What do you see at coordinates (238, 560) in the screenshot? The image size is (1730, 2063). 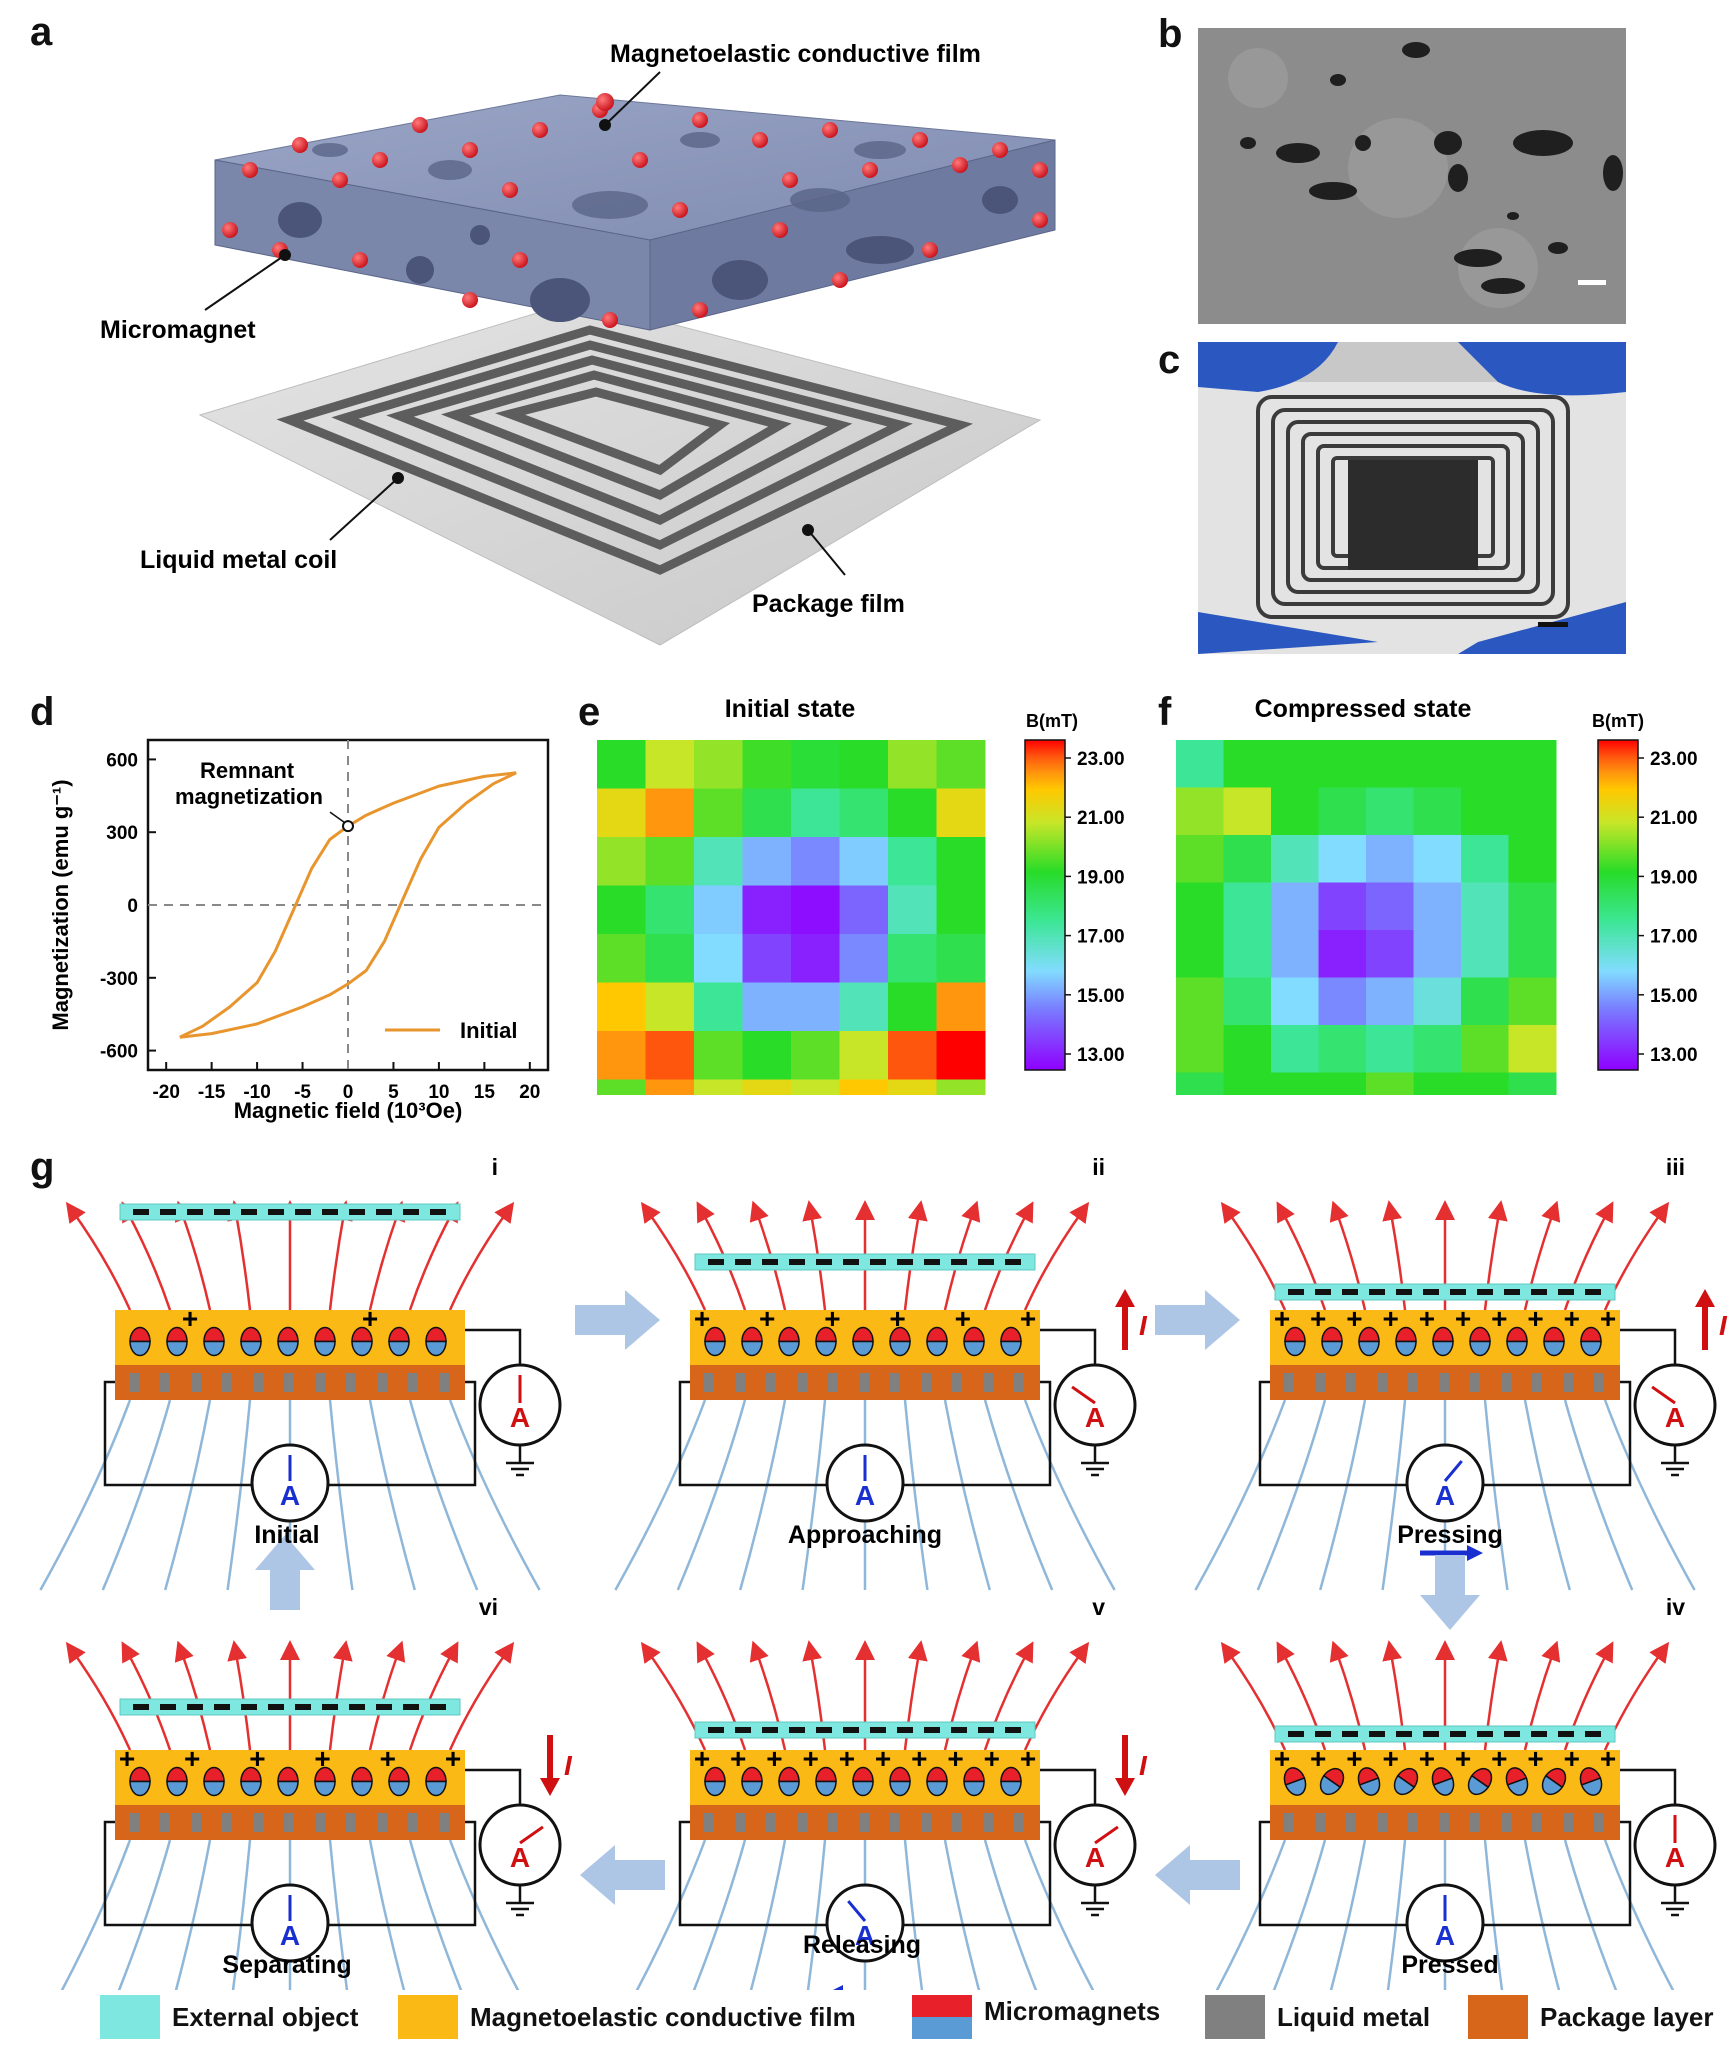 I see `coil-label: Liquid metal coil` at bounding box center [238, 560].